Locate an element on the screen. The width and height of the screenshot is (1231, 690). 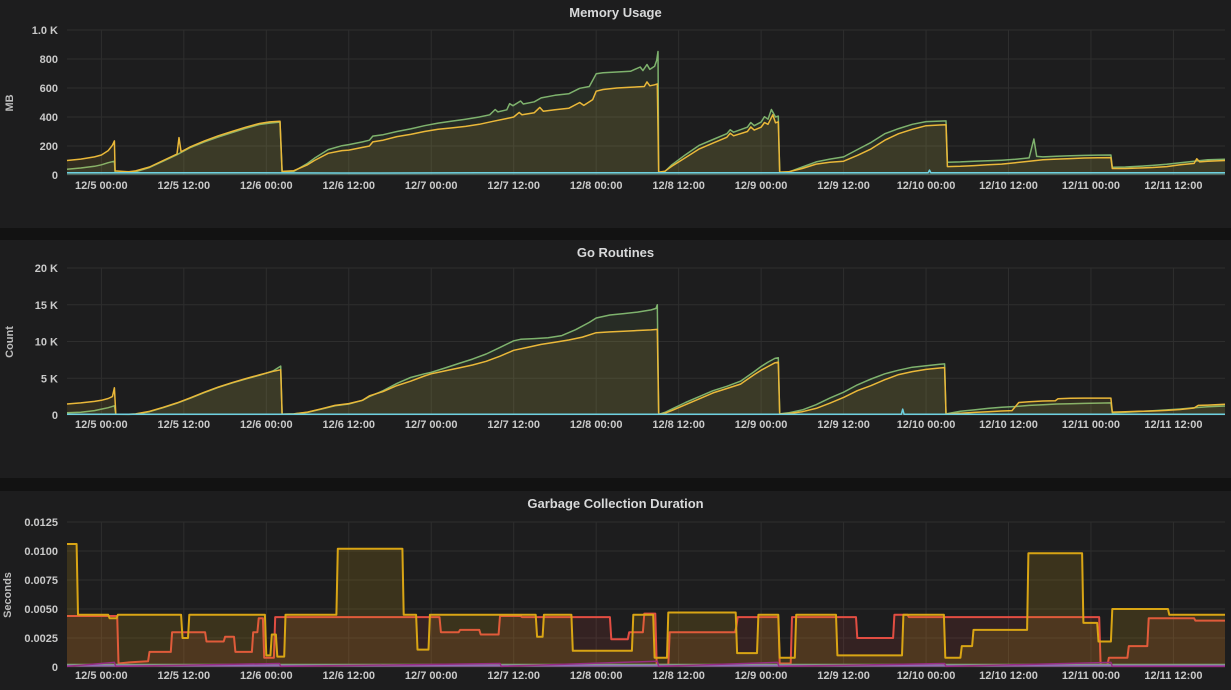
y-axis-unit-label: Seconds is located at coordinates (8, 595).